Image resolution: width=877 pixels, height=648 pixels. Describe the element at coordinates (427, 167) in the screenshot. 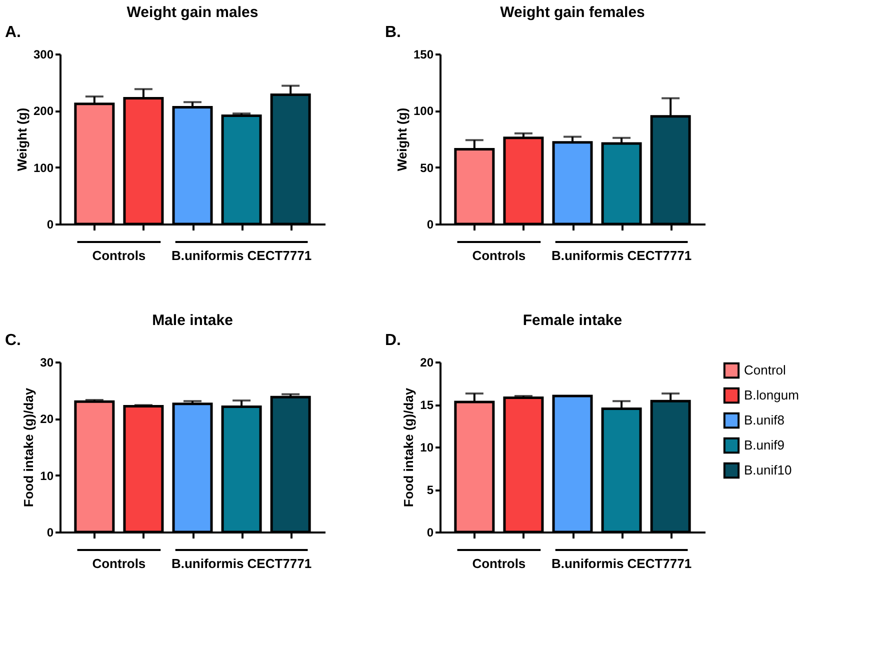

I see `y-tick-label: 50` at that location.